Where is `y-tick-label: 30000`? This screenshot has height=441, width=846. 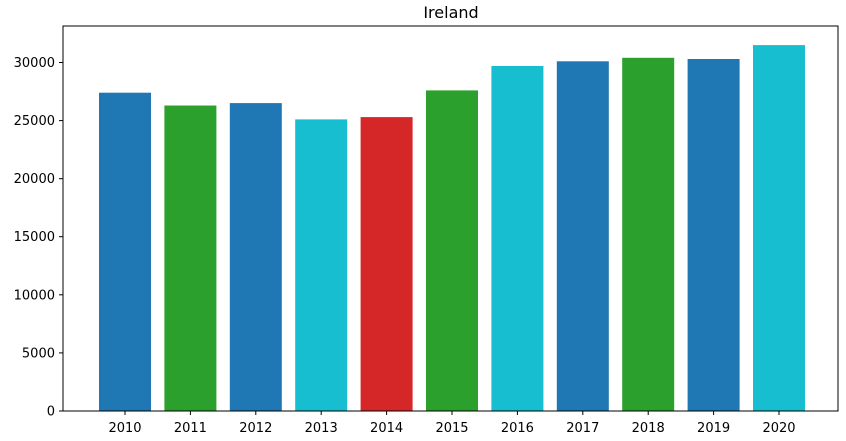
y-tick-label: 30000 is located at coordinates (34, 63).